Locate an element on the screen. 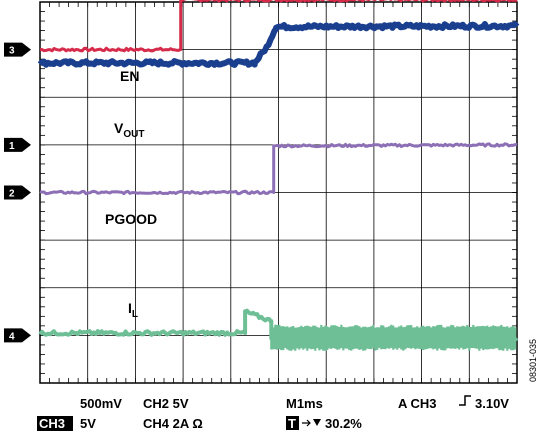 The width and height of the screenshot is (544, 438). channel-markers: 3 1 2 4 is located at coordinates (17, 192).